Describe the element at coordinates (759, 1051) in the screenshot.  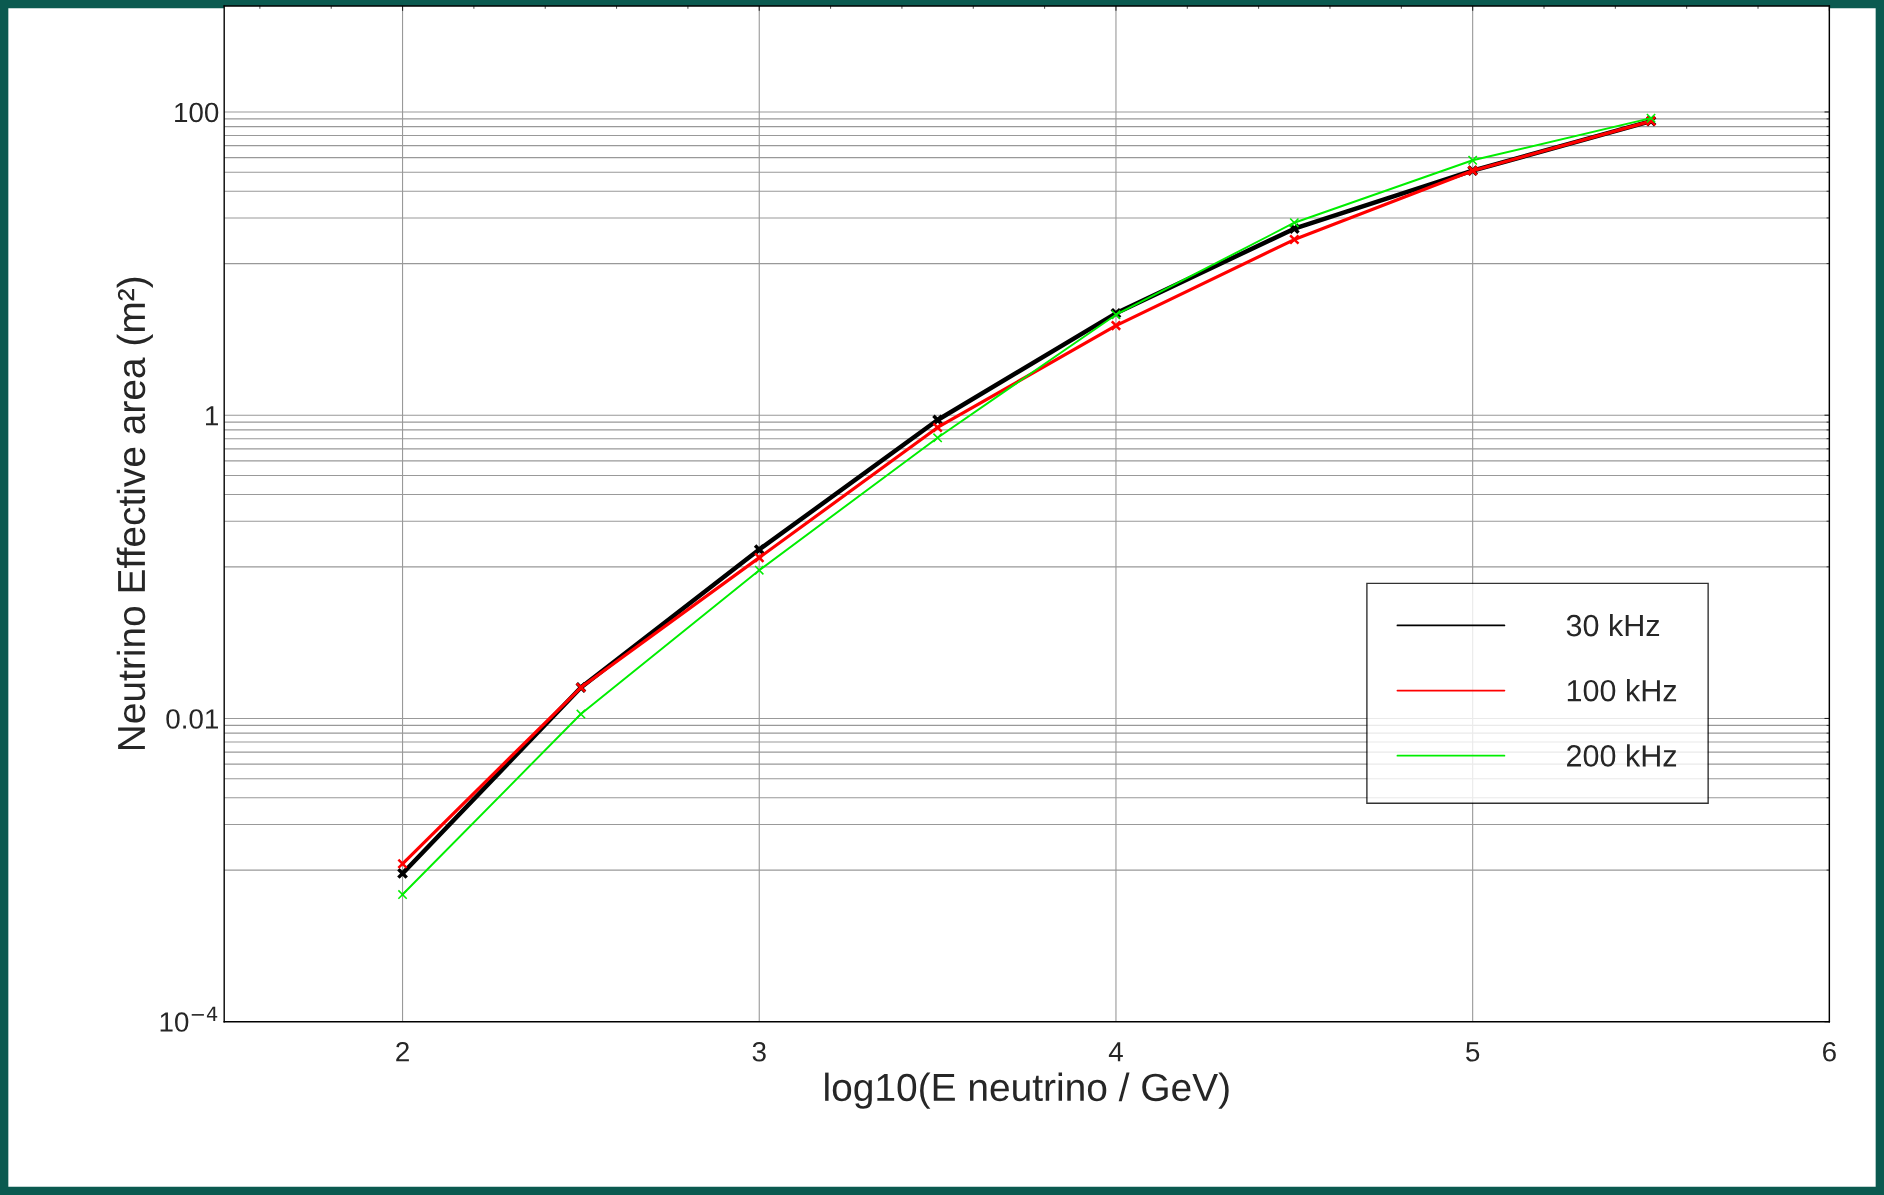
I see `x-tick-label: 3` at that location.